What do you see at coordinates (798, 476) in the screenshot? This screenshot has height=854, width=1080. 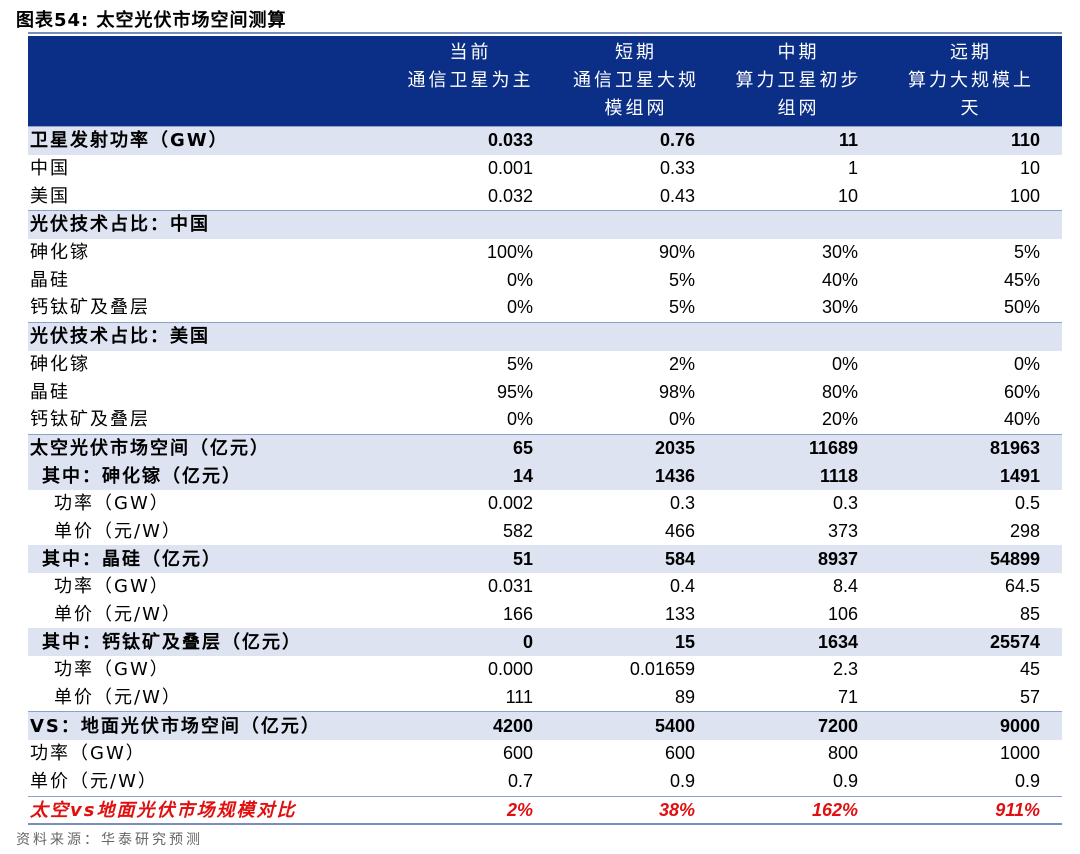 I see `value-cell: 1118` at bounding box center [798, 476].